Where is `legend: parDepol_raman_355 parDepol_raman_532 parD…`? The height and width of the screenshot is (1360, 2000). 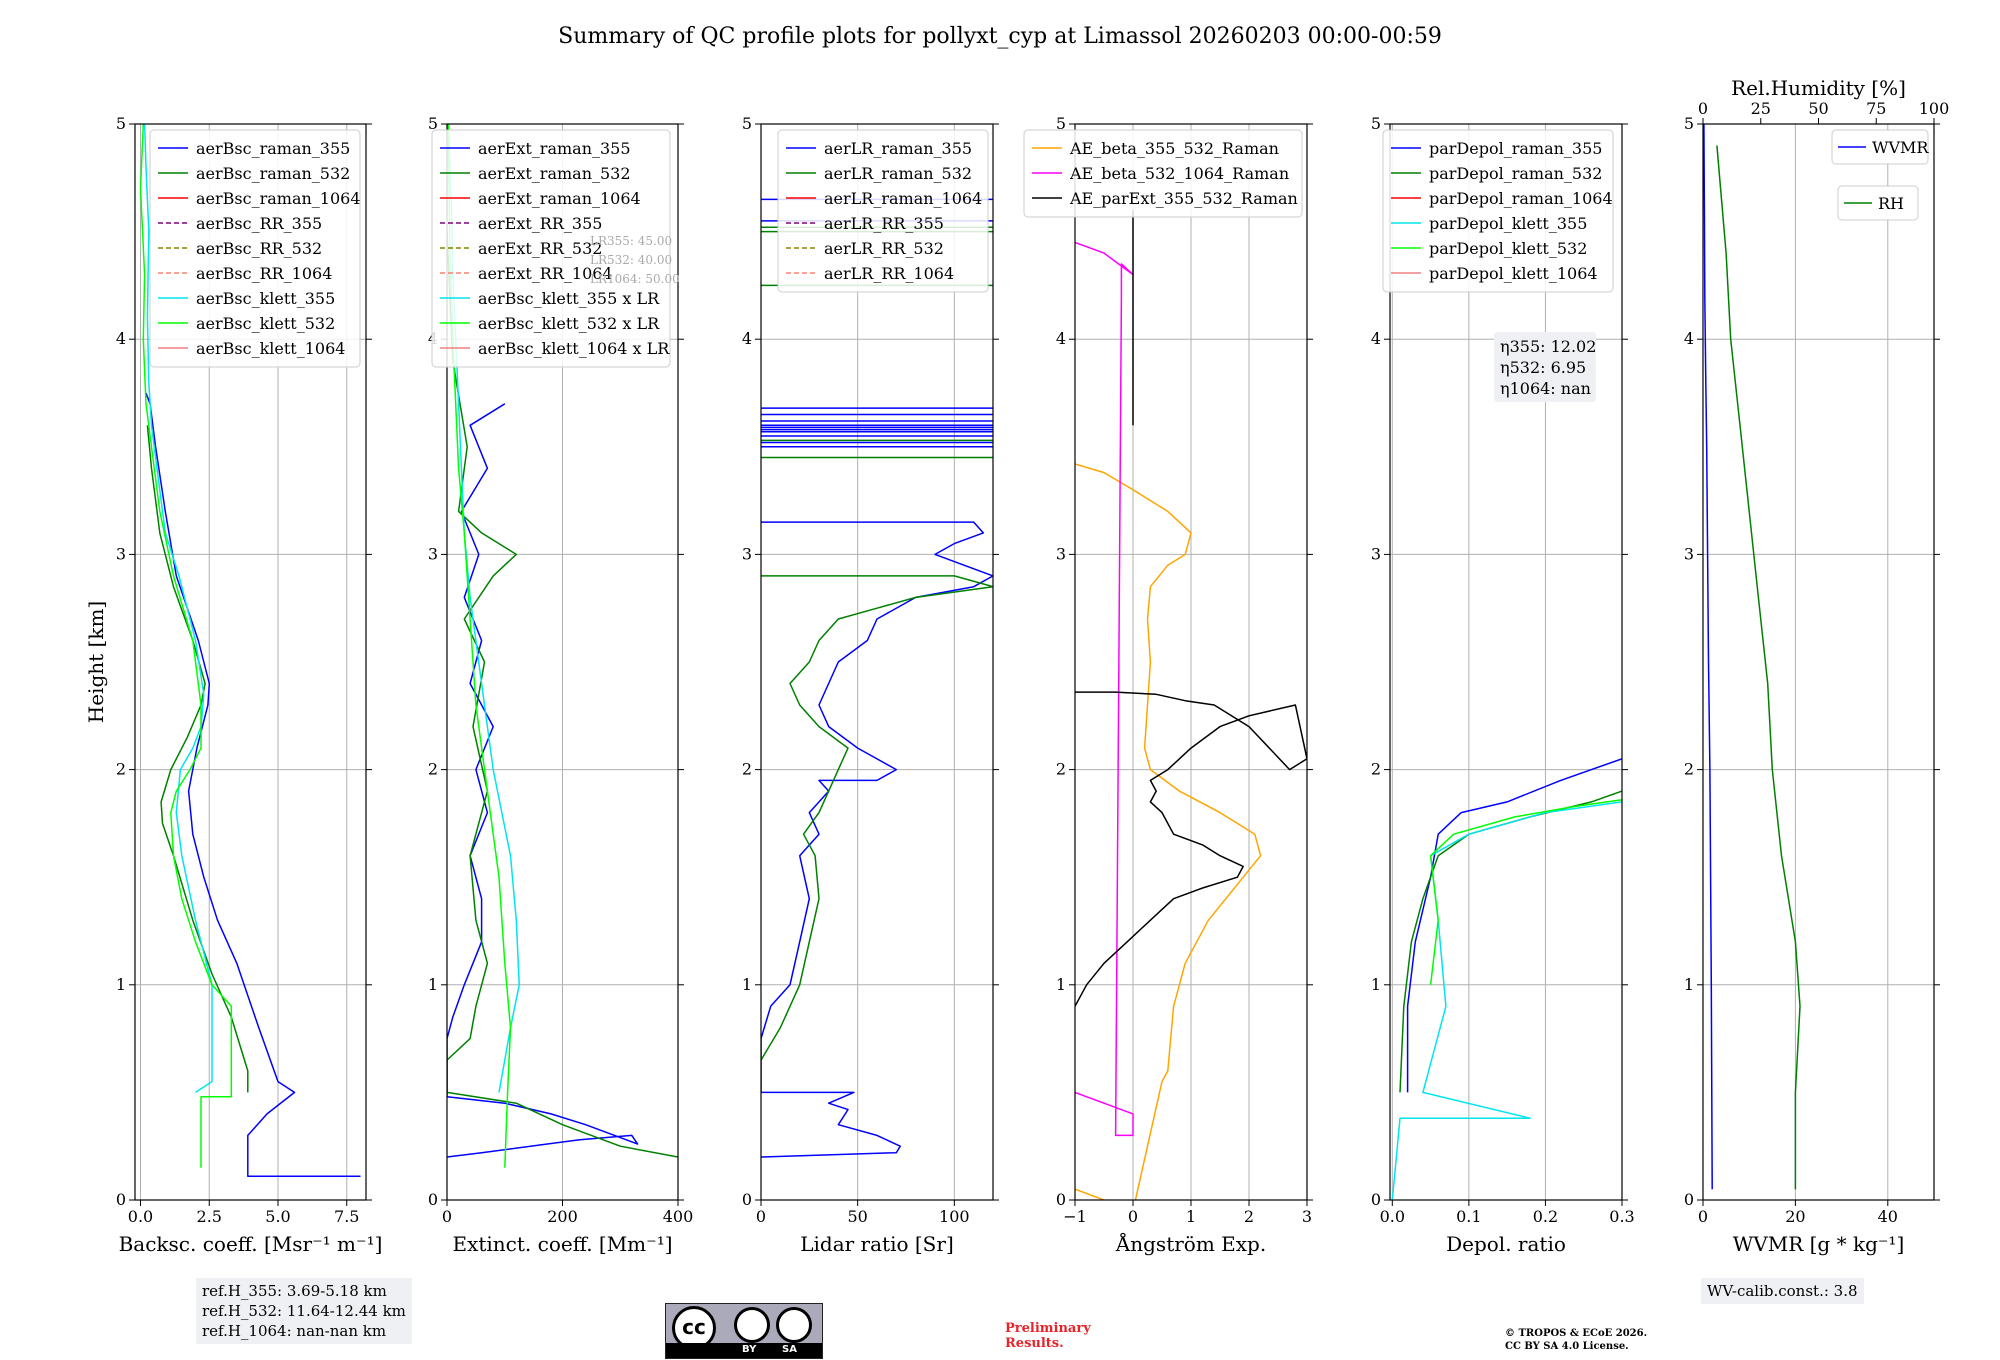 legend: parDepol_raman_355 parDepol_raman_532 parD… is located at coordinates (1498, 211).